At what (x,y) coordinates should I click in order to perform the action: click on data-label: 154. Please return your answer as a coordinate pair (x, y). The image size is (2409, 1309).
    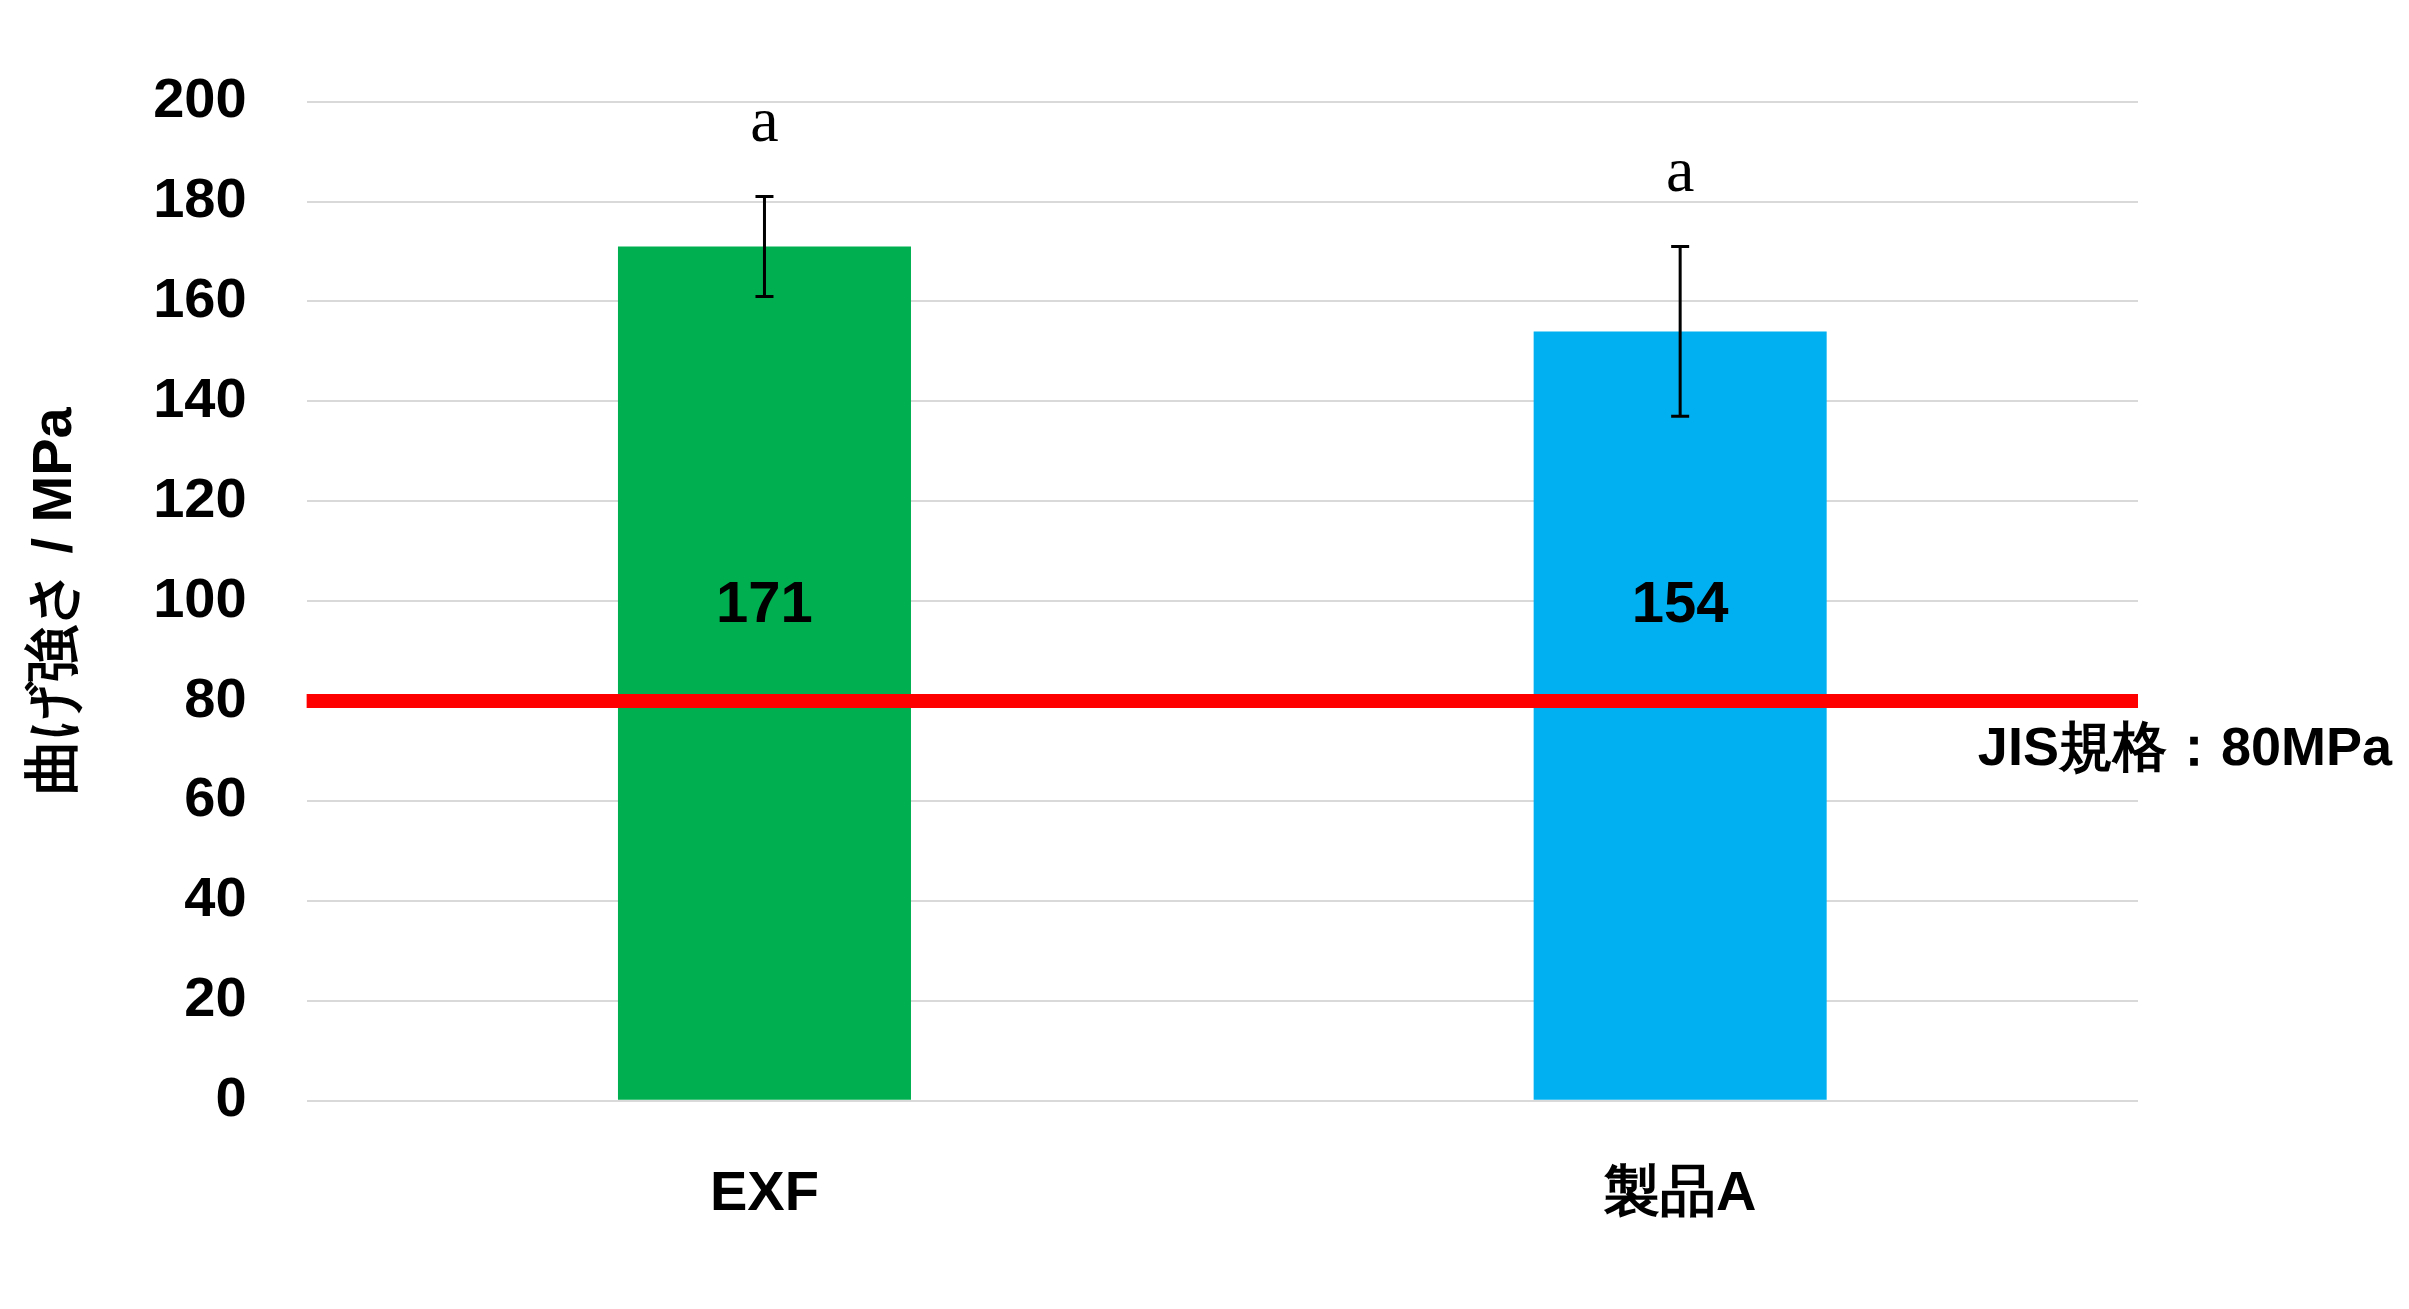
    Looking at the image, I should click on (1680, 602).